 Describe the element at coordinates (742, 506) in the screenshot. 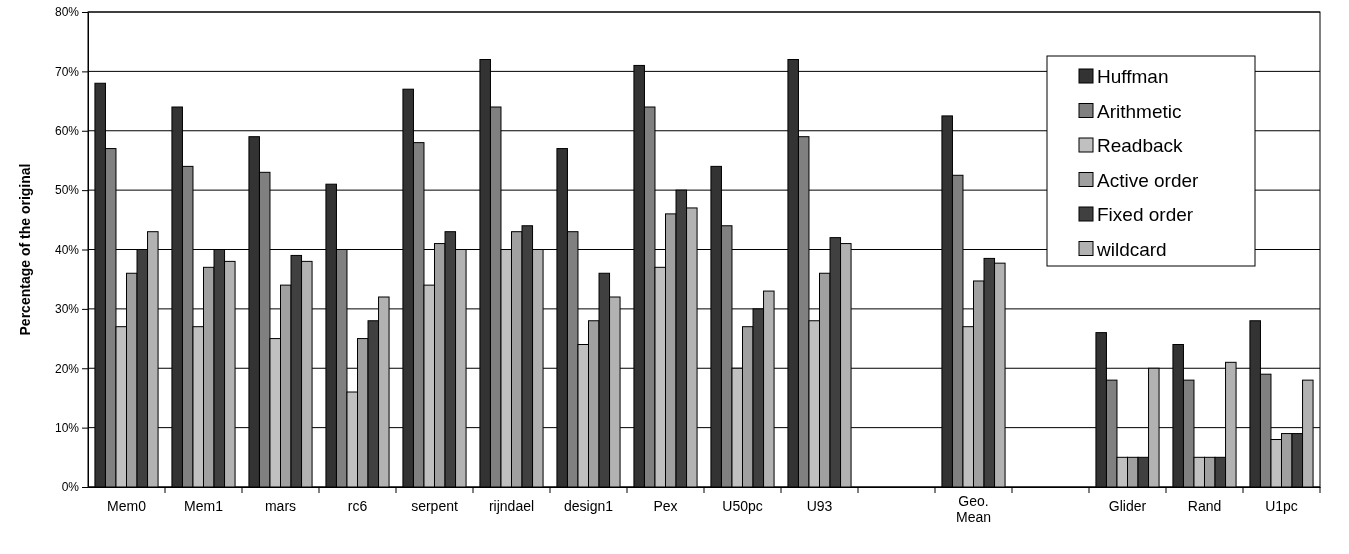

I see `x-tick-label: U50pc` at that location.